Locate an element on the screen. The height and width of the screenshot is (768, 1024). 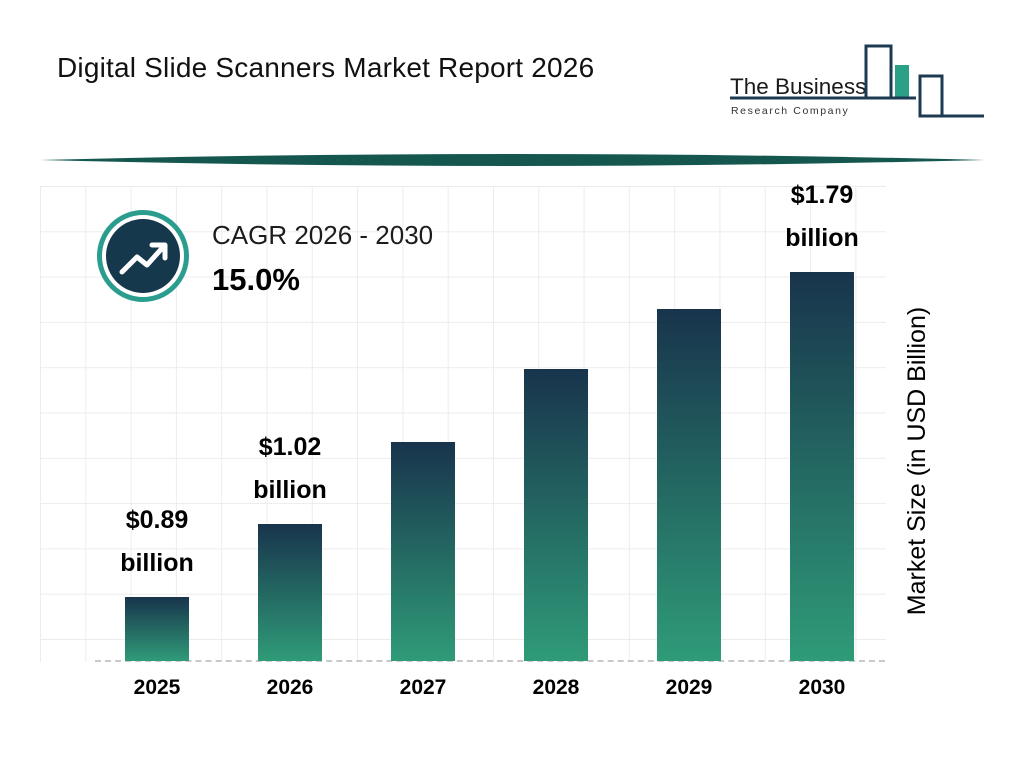
bar-2029 is located at coordinates (689, 485).